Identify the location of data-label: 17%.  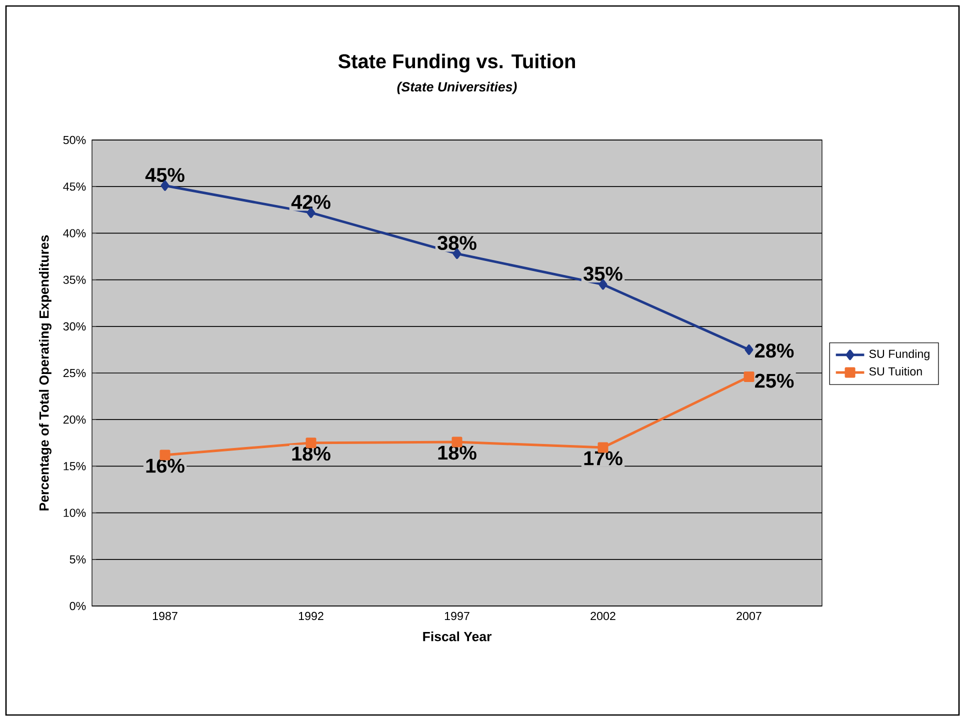
(603, 458).